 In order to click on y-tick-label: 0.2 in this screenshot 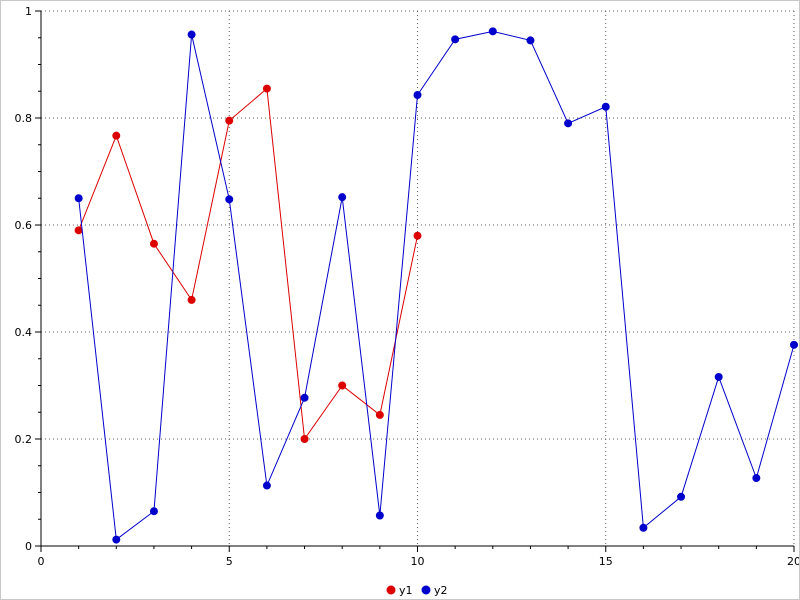, I will do `click(24, 439)`.